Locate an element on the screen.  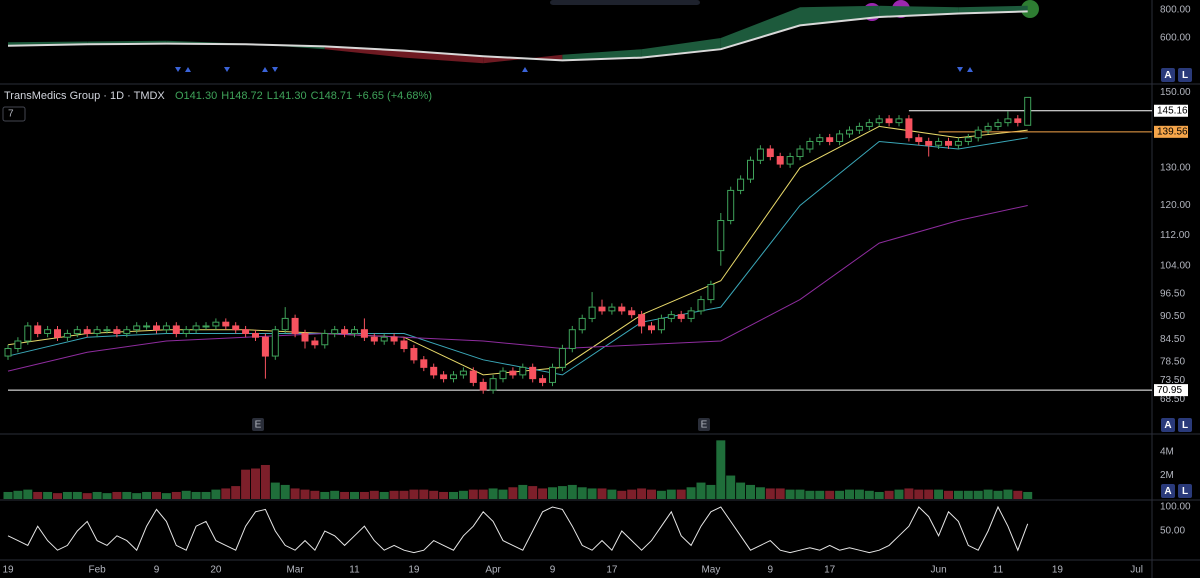
interval-badge-text: 7 is located at coordinates (11, 114).